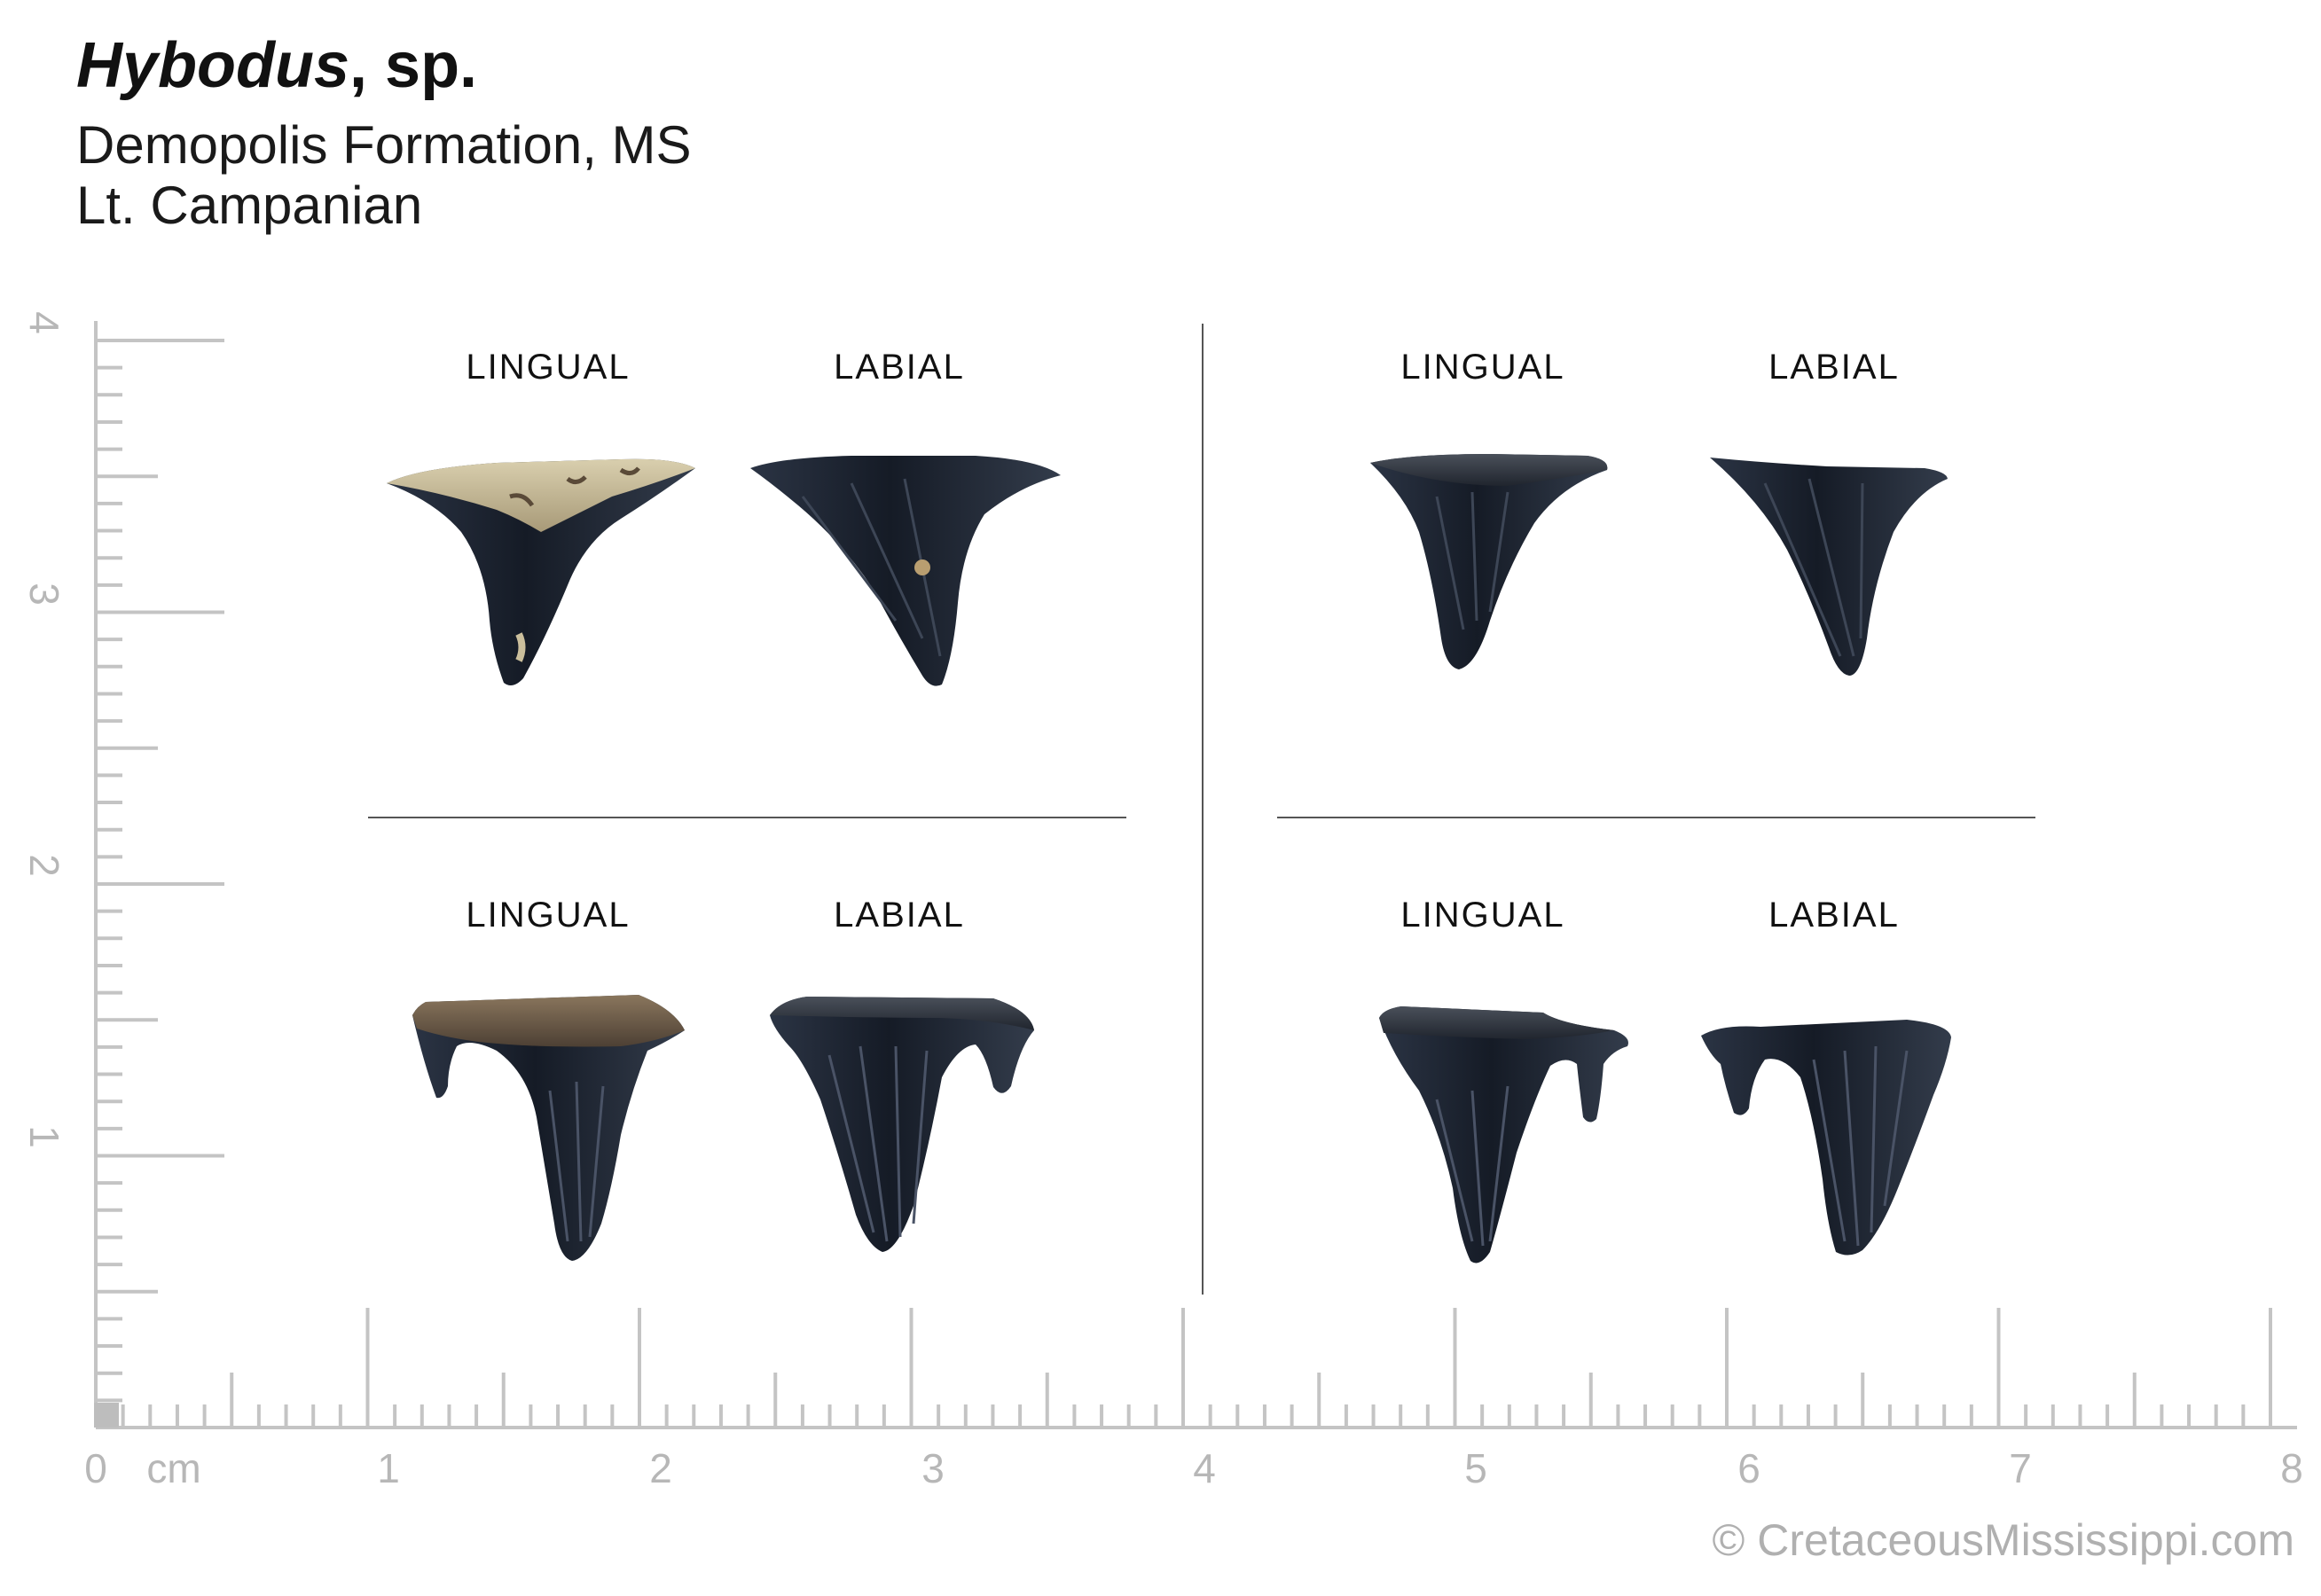 This screenshot has height=1596, width=2321. What do you see at coordinates (249, 206) in the screenshot?
I see `age-subtitle: Lt. Campanian` at bounding box center [249, 206].